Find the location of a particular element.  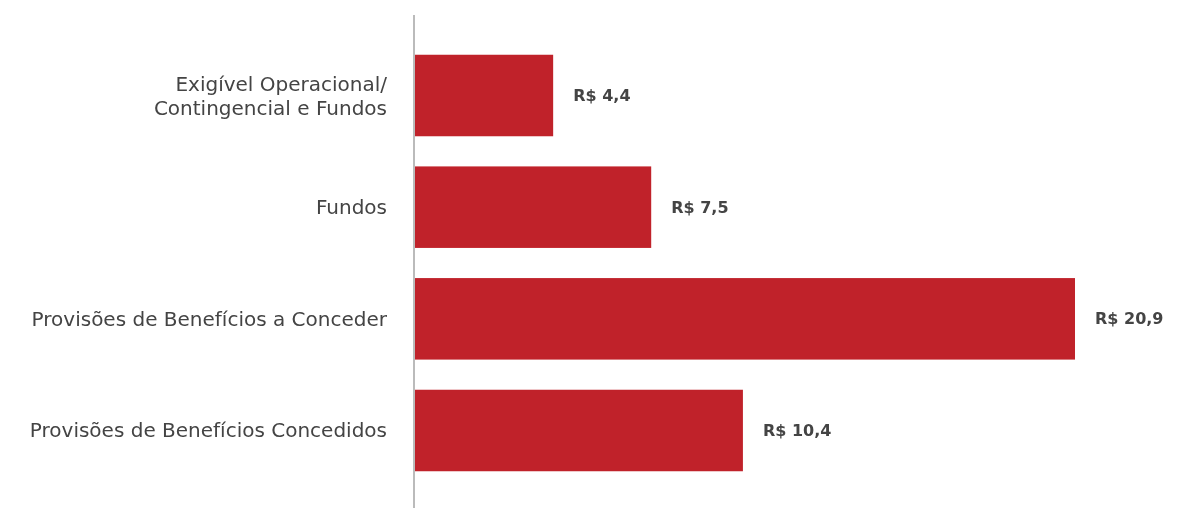

y-tick-label: Provisões de Benefícios a Conceder is located at coordinates (209, 318).